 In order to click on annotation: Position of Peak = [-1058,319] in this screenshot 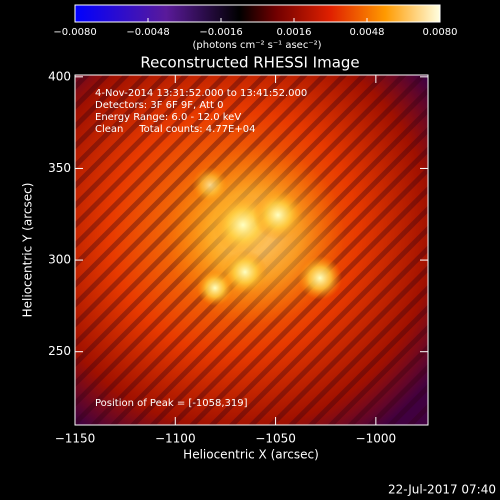, I will do `click(171, 403)`.